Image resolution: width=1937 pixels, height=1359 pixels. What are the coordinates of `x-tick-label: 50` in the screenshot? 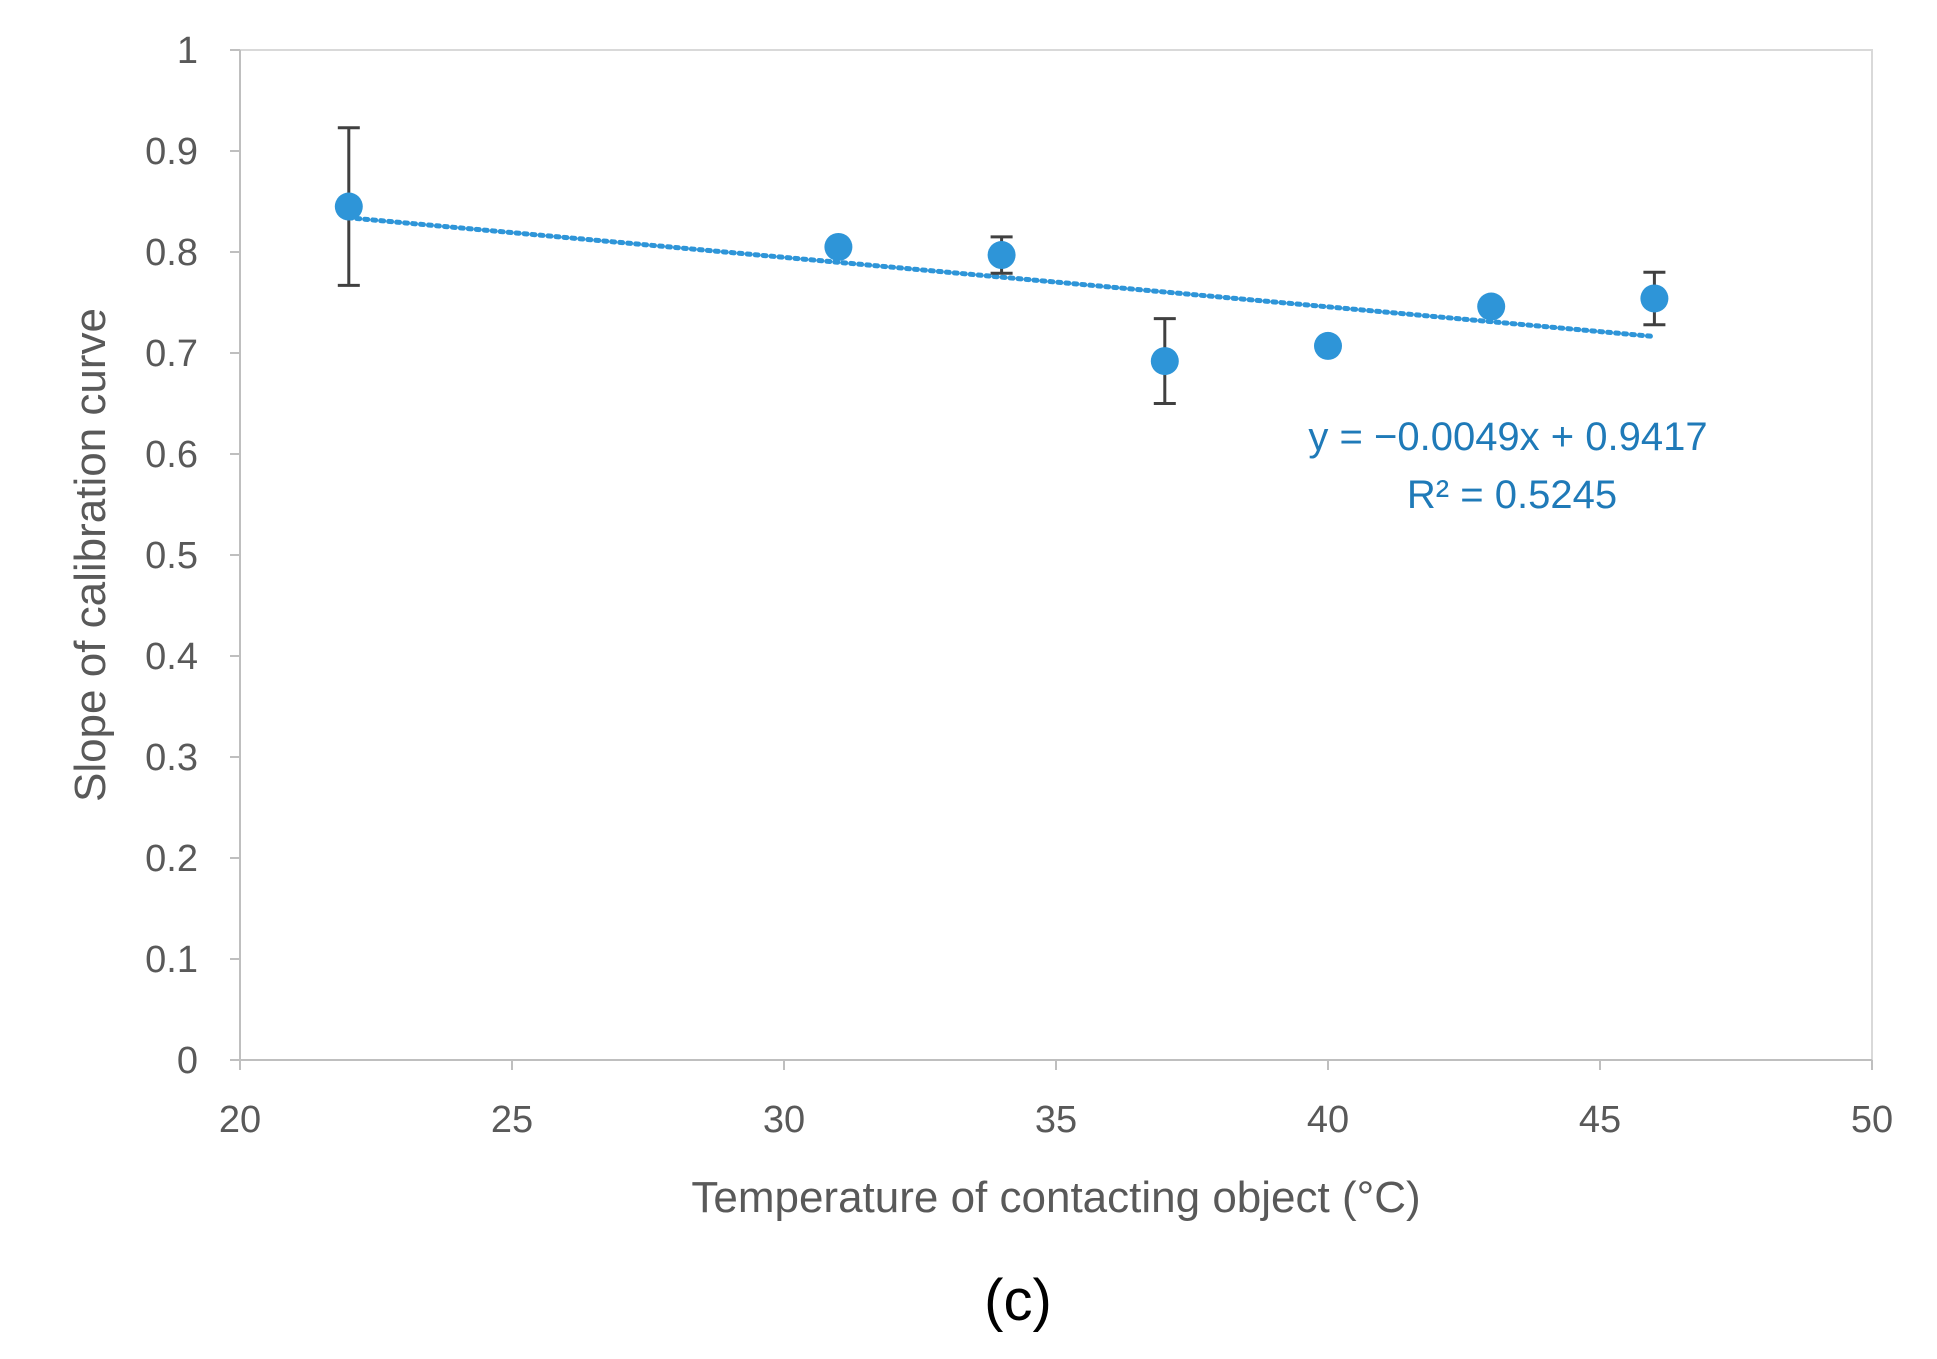 It's located at (1872, 1120).